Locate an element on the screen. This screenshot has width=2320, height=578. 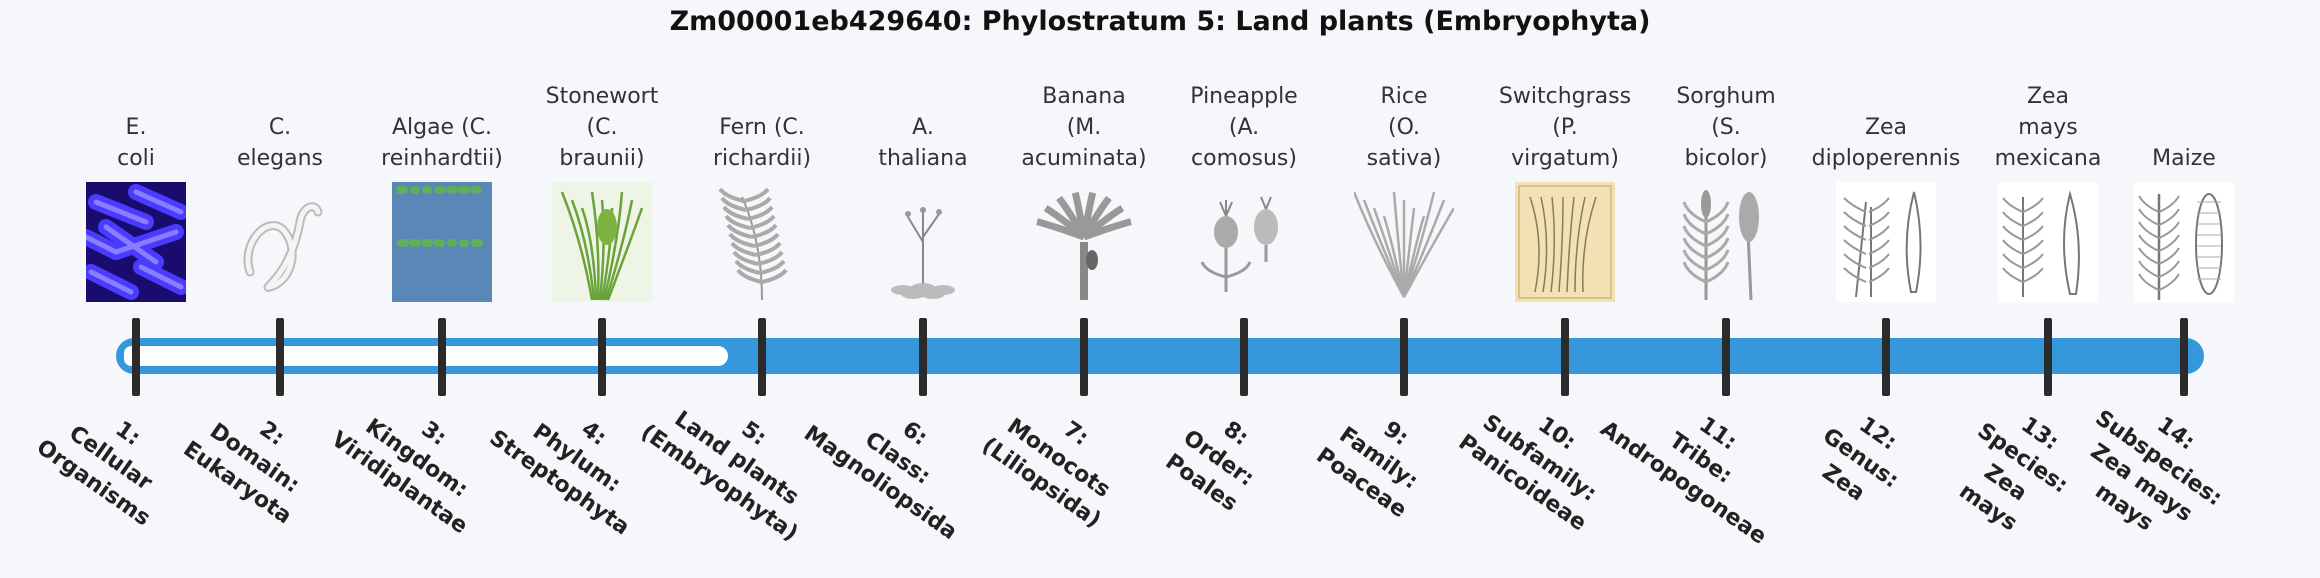
organism-label: Sorghum (S. bicolor) is located at coordinates (1726, 122).